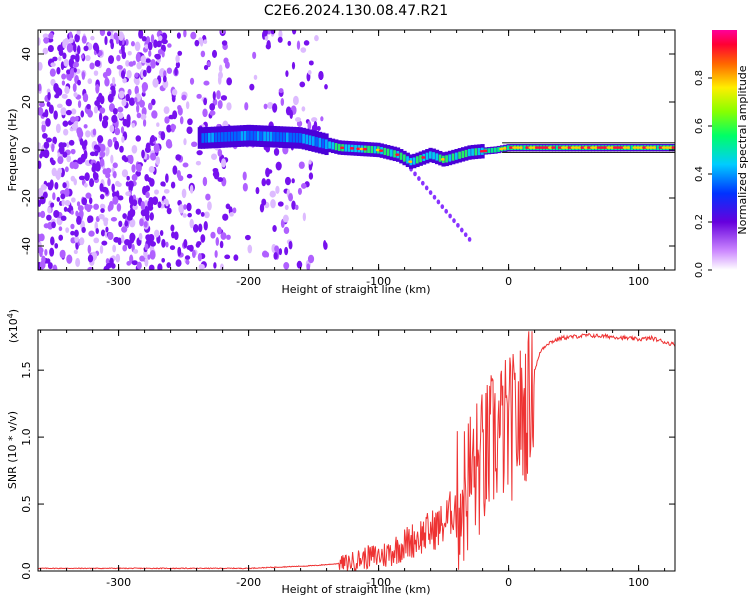 This screenshot has height=600, width=750. I want to click on spectrogram-y-tick-label: -20, so click(26, 198).